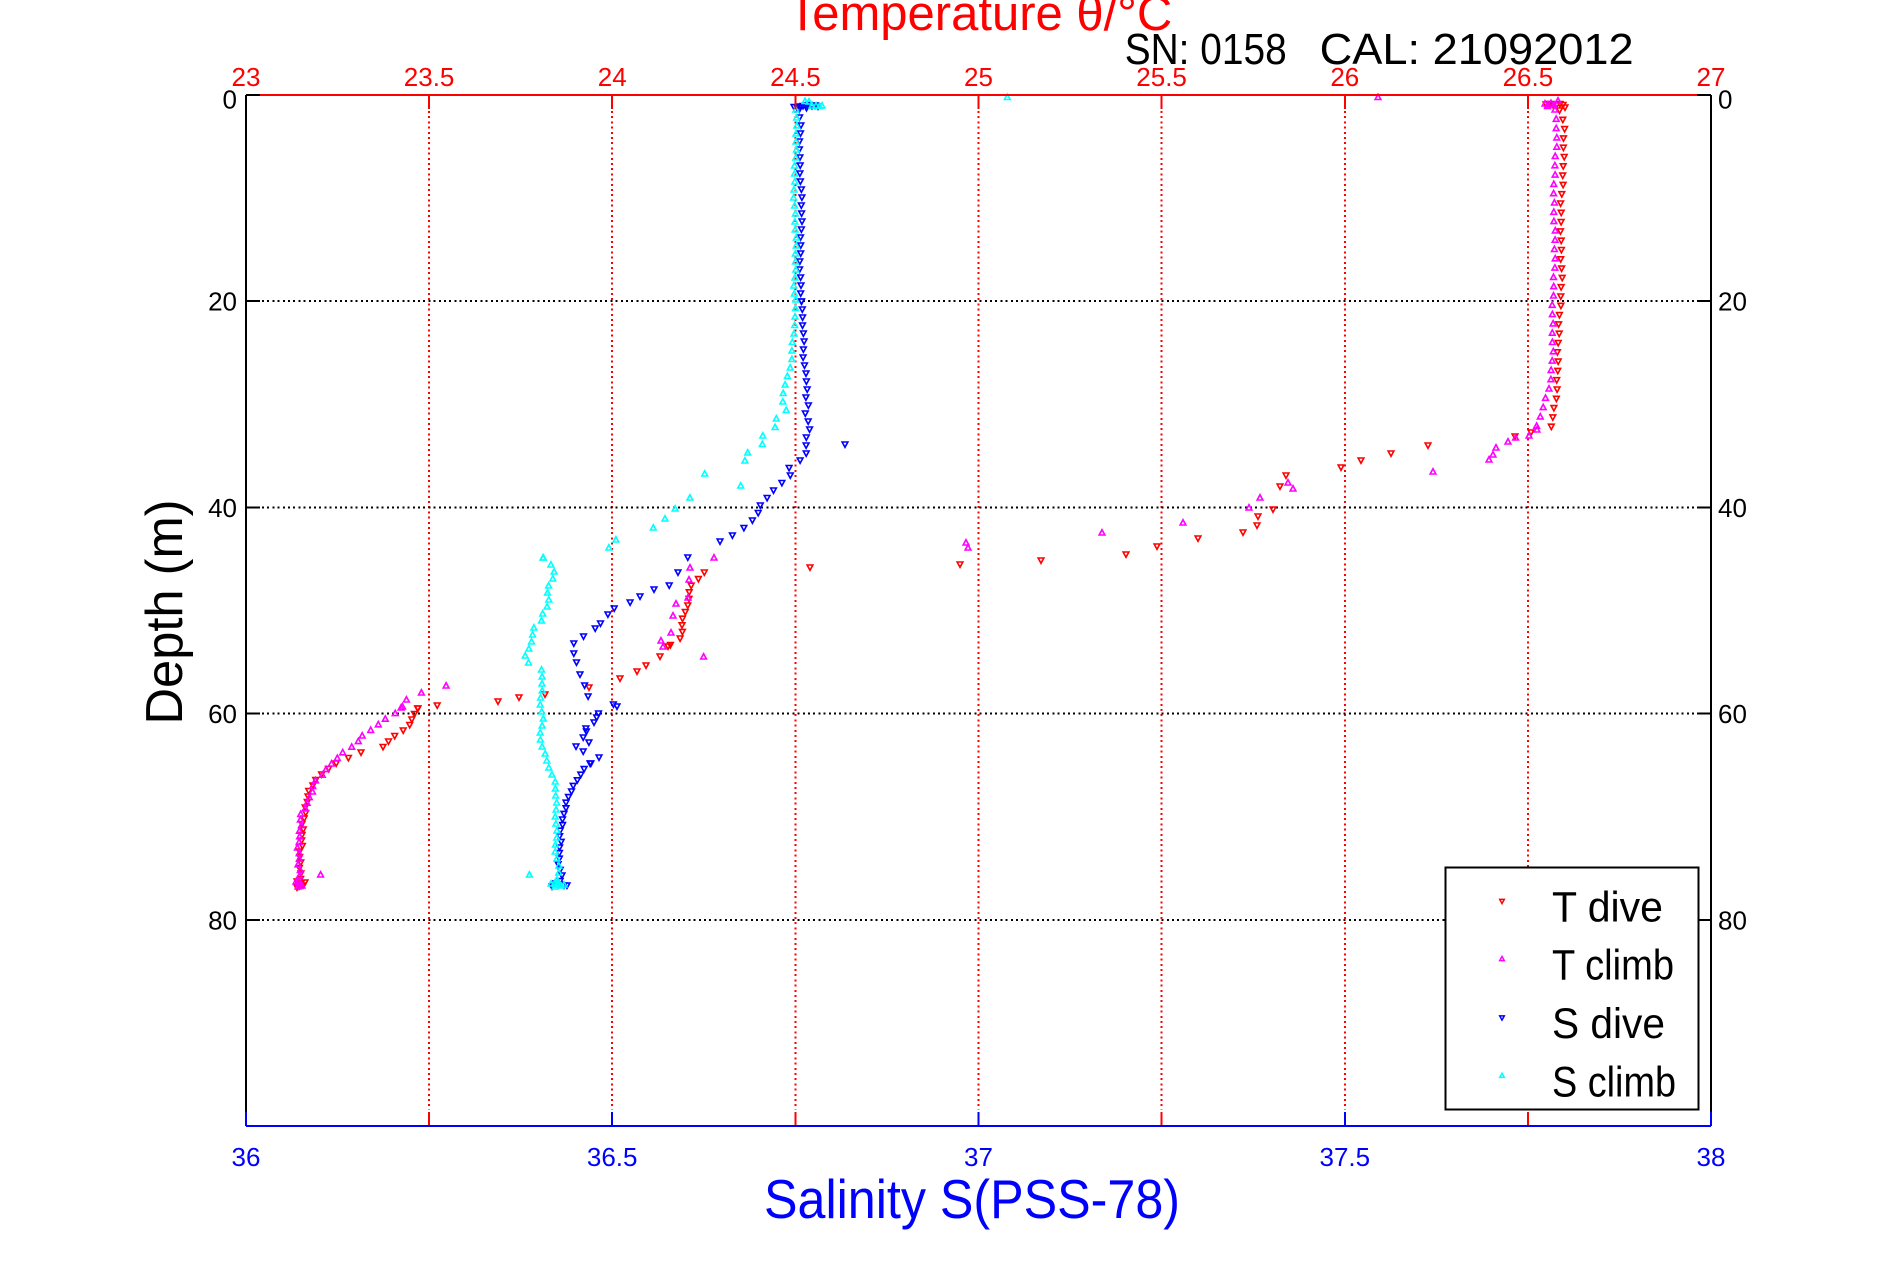 Image resolution: width=1891 pixels, height=1267 pixels. What do you see at coordinates (1477, 49) in the screenshot?
I see `svg-text: CAL: 21092012` at bounding box center [1477, 49].